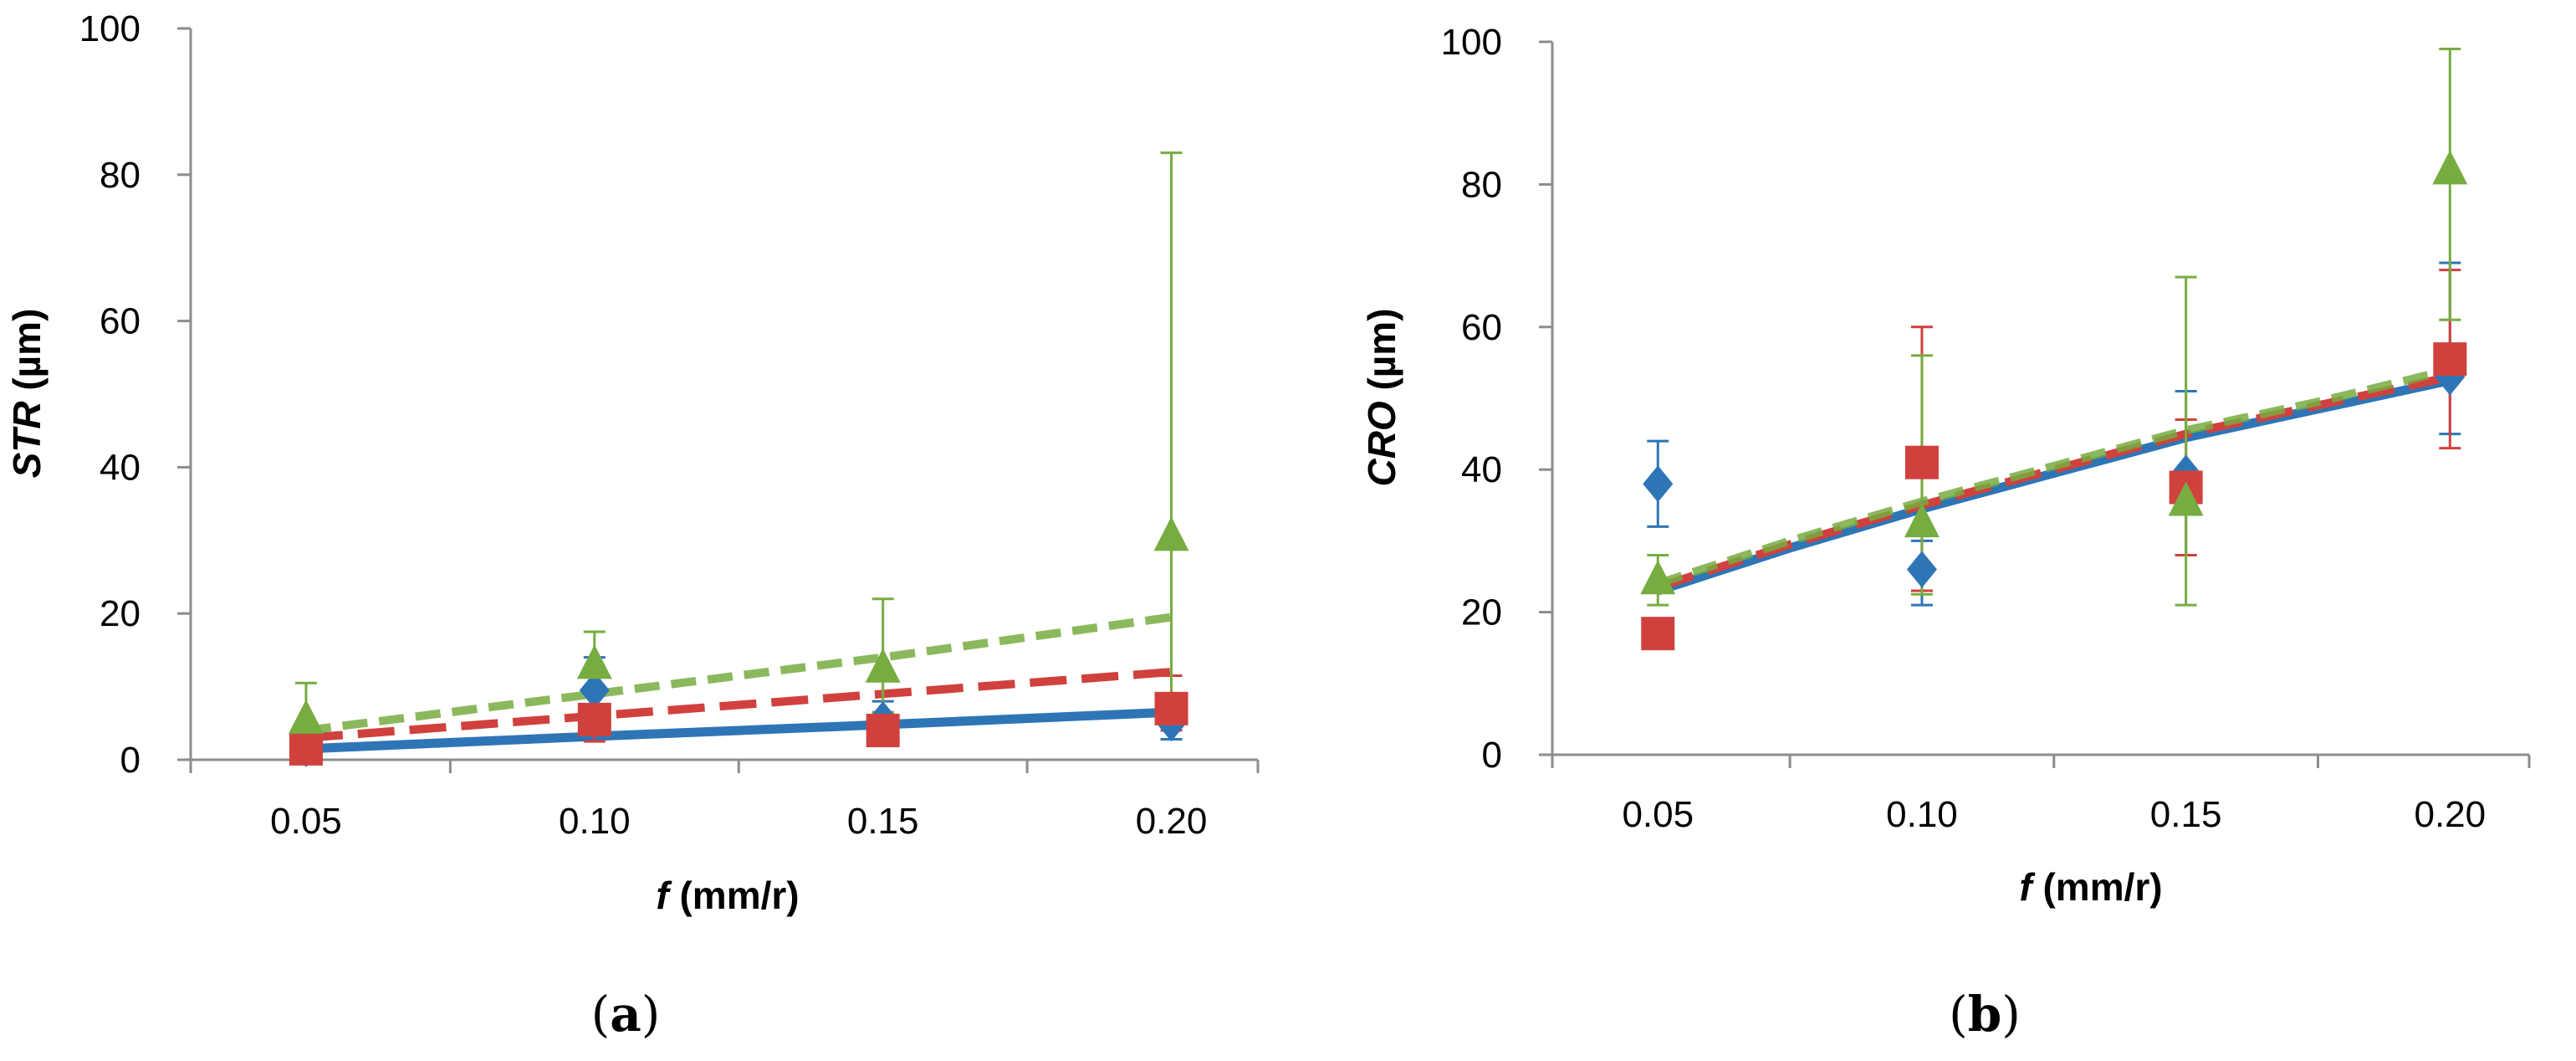 The height and width of the screenshot is (1061, 2576). I want to click on panel-b-x-tick-label: 0.20, so click(2450, 815).